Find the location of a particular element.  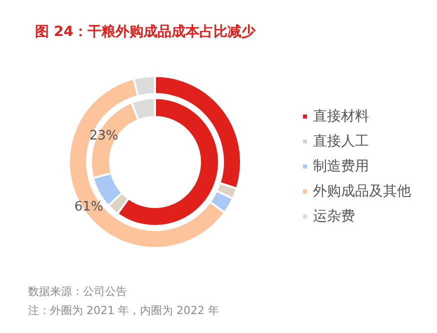

legend-label: 制造费用 is located at coordinates (341, 166).